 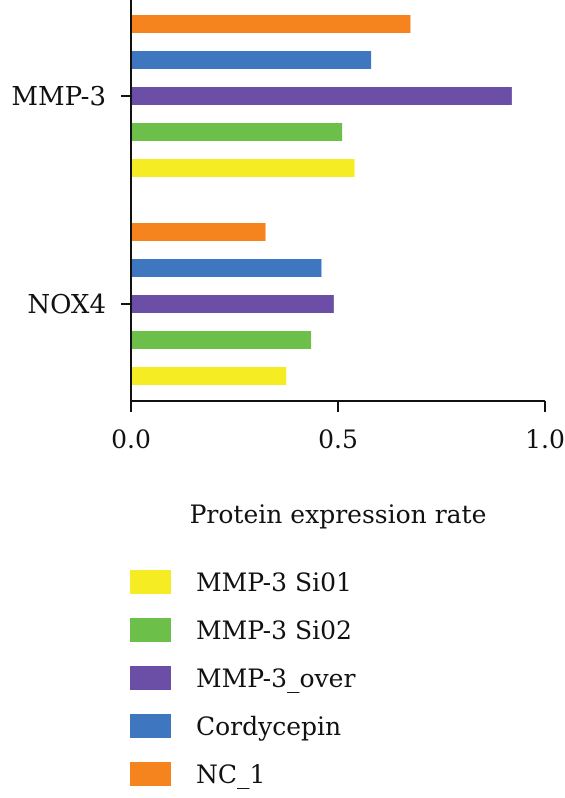 What do you see at coordinates (269, 726) in the screenshot?
I see `legend-label-cordycepin: Cordycepin` at bounding box center [269, 726].